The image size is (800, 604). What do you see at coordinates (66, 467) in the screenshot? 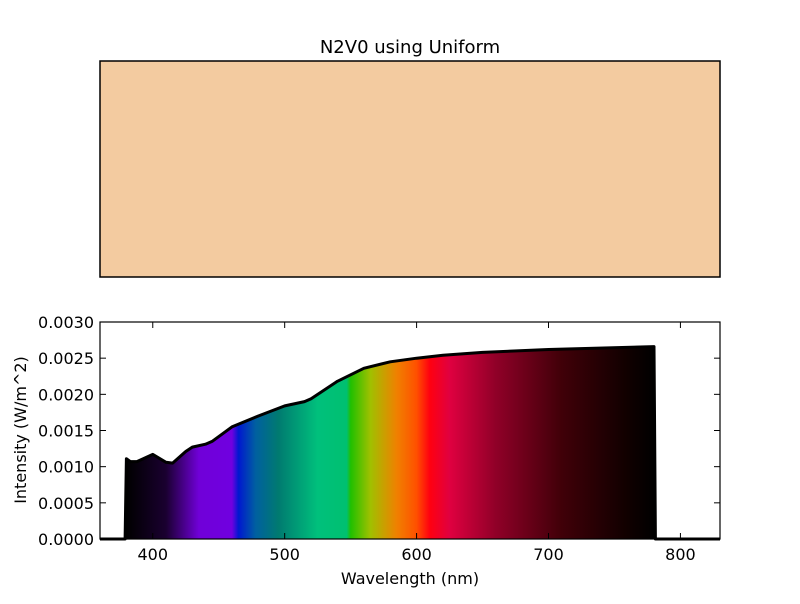
I see `y-tick-label: 0.0010` at bounding box center [66, 467].